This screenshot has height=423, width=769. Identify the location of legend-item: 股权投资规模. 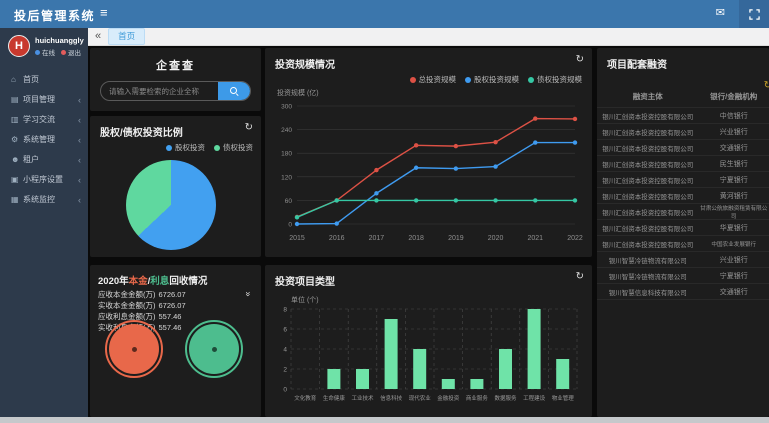
(492, 79).